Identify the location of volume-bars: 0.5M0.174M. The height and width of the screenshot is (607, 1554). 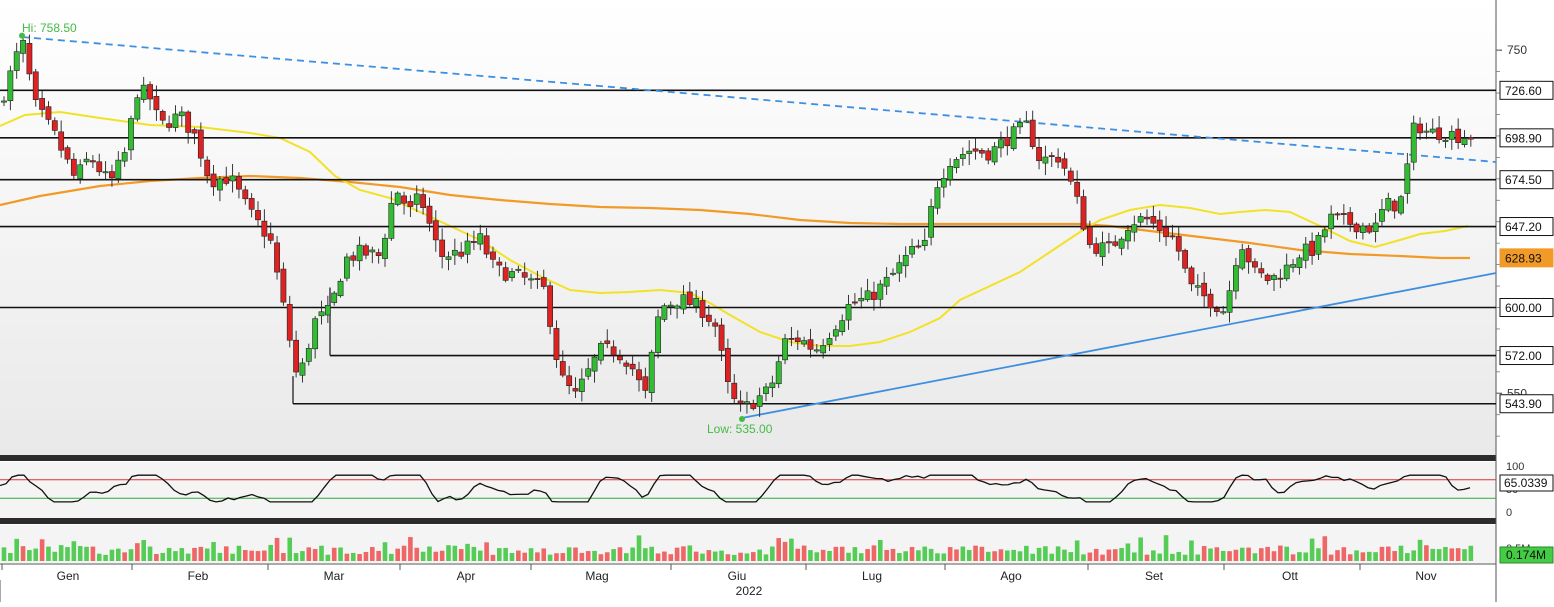
(777, 549).